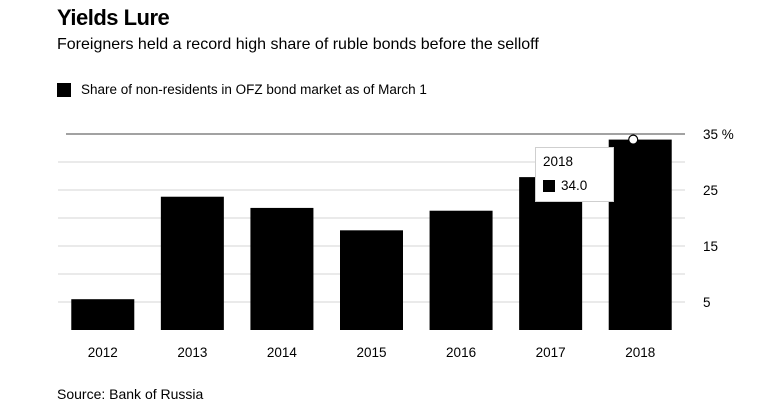 The height and width of the screenshot is (417, 768). Describe the element at coordinates (371, 280) in the screenshot. I see `bar-2015` at that location.